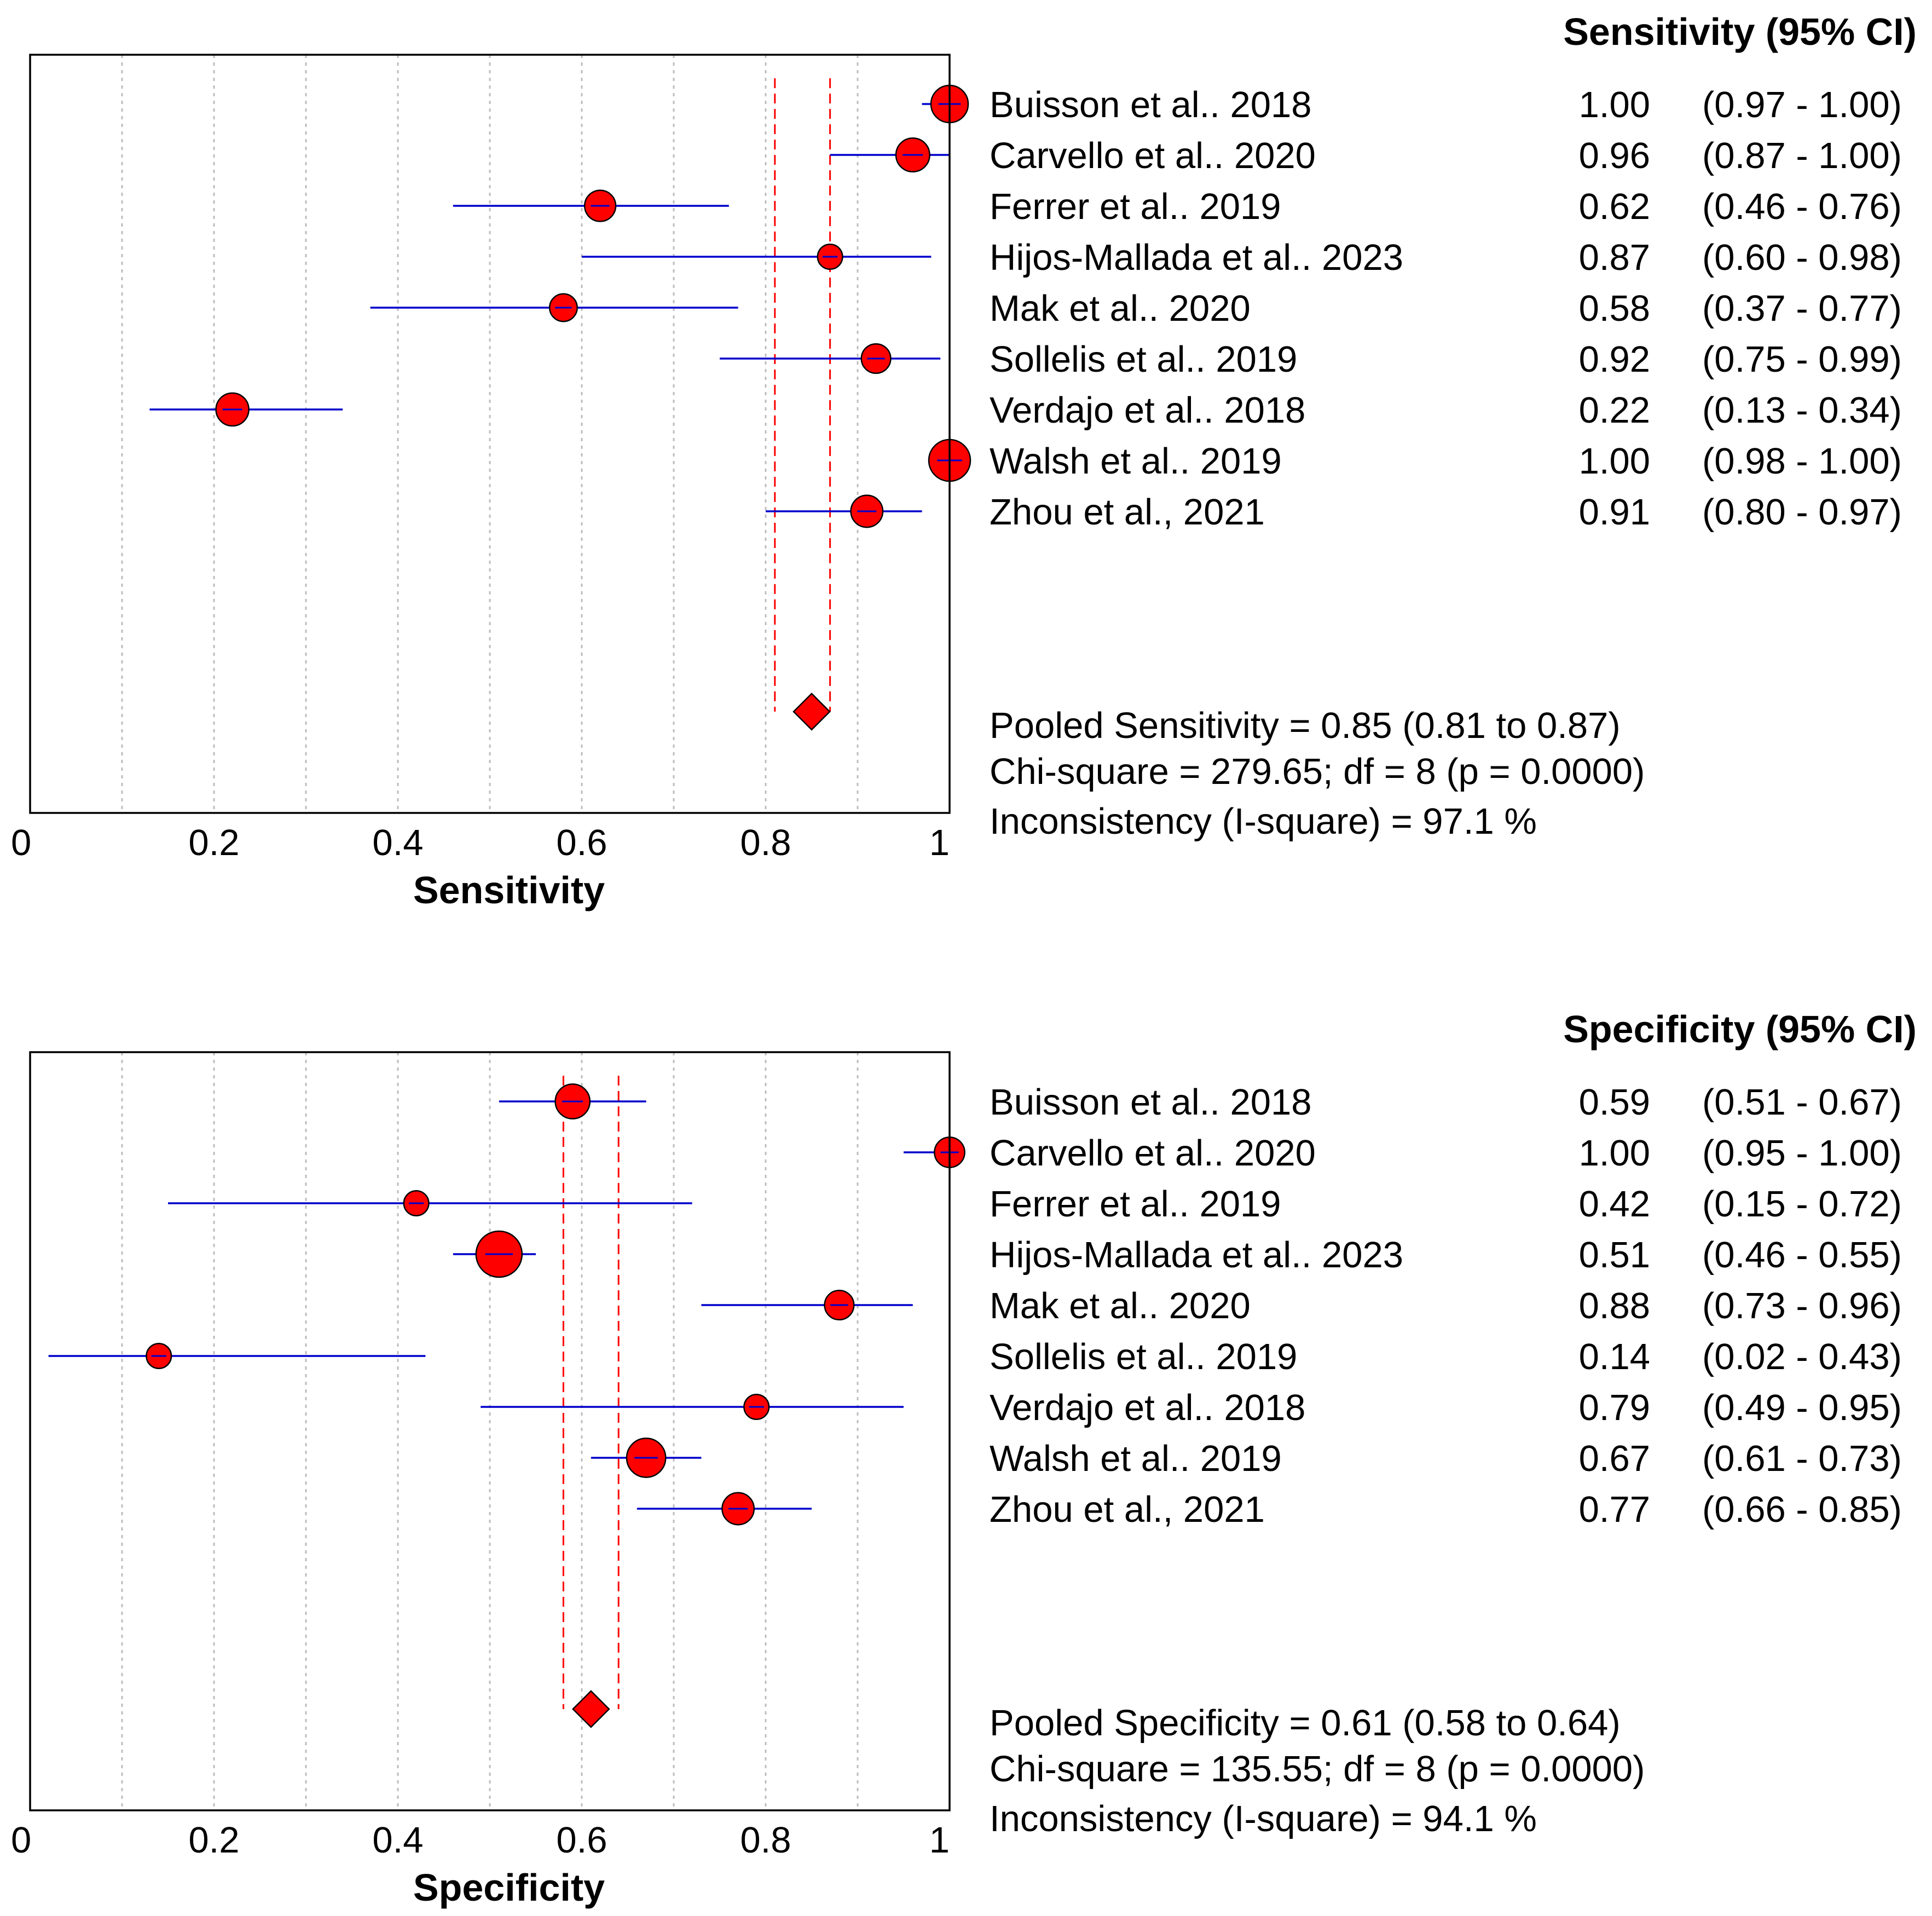 This screenshot has width=1932, height=1916. I want to click on study-value: 0.87, so click(1614, 257).